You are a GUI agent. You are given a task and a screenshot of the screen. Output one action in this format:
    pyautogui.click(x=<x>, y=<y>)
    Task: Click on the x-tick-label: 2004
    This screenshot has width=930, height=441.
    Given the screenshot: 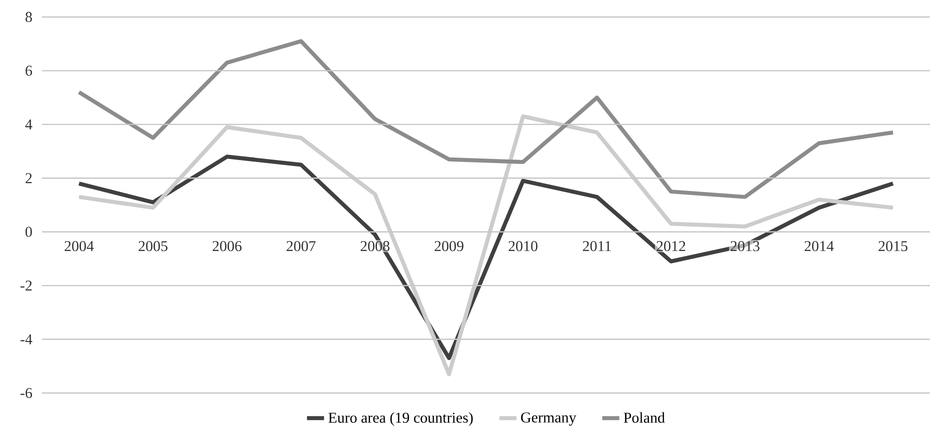 What is the action you would take?
    pyautogui.click(x=79, y=246)
    